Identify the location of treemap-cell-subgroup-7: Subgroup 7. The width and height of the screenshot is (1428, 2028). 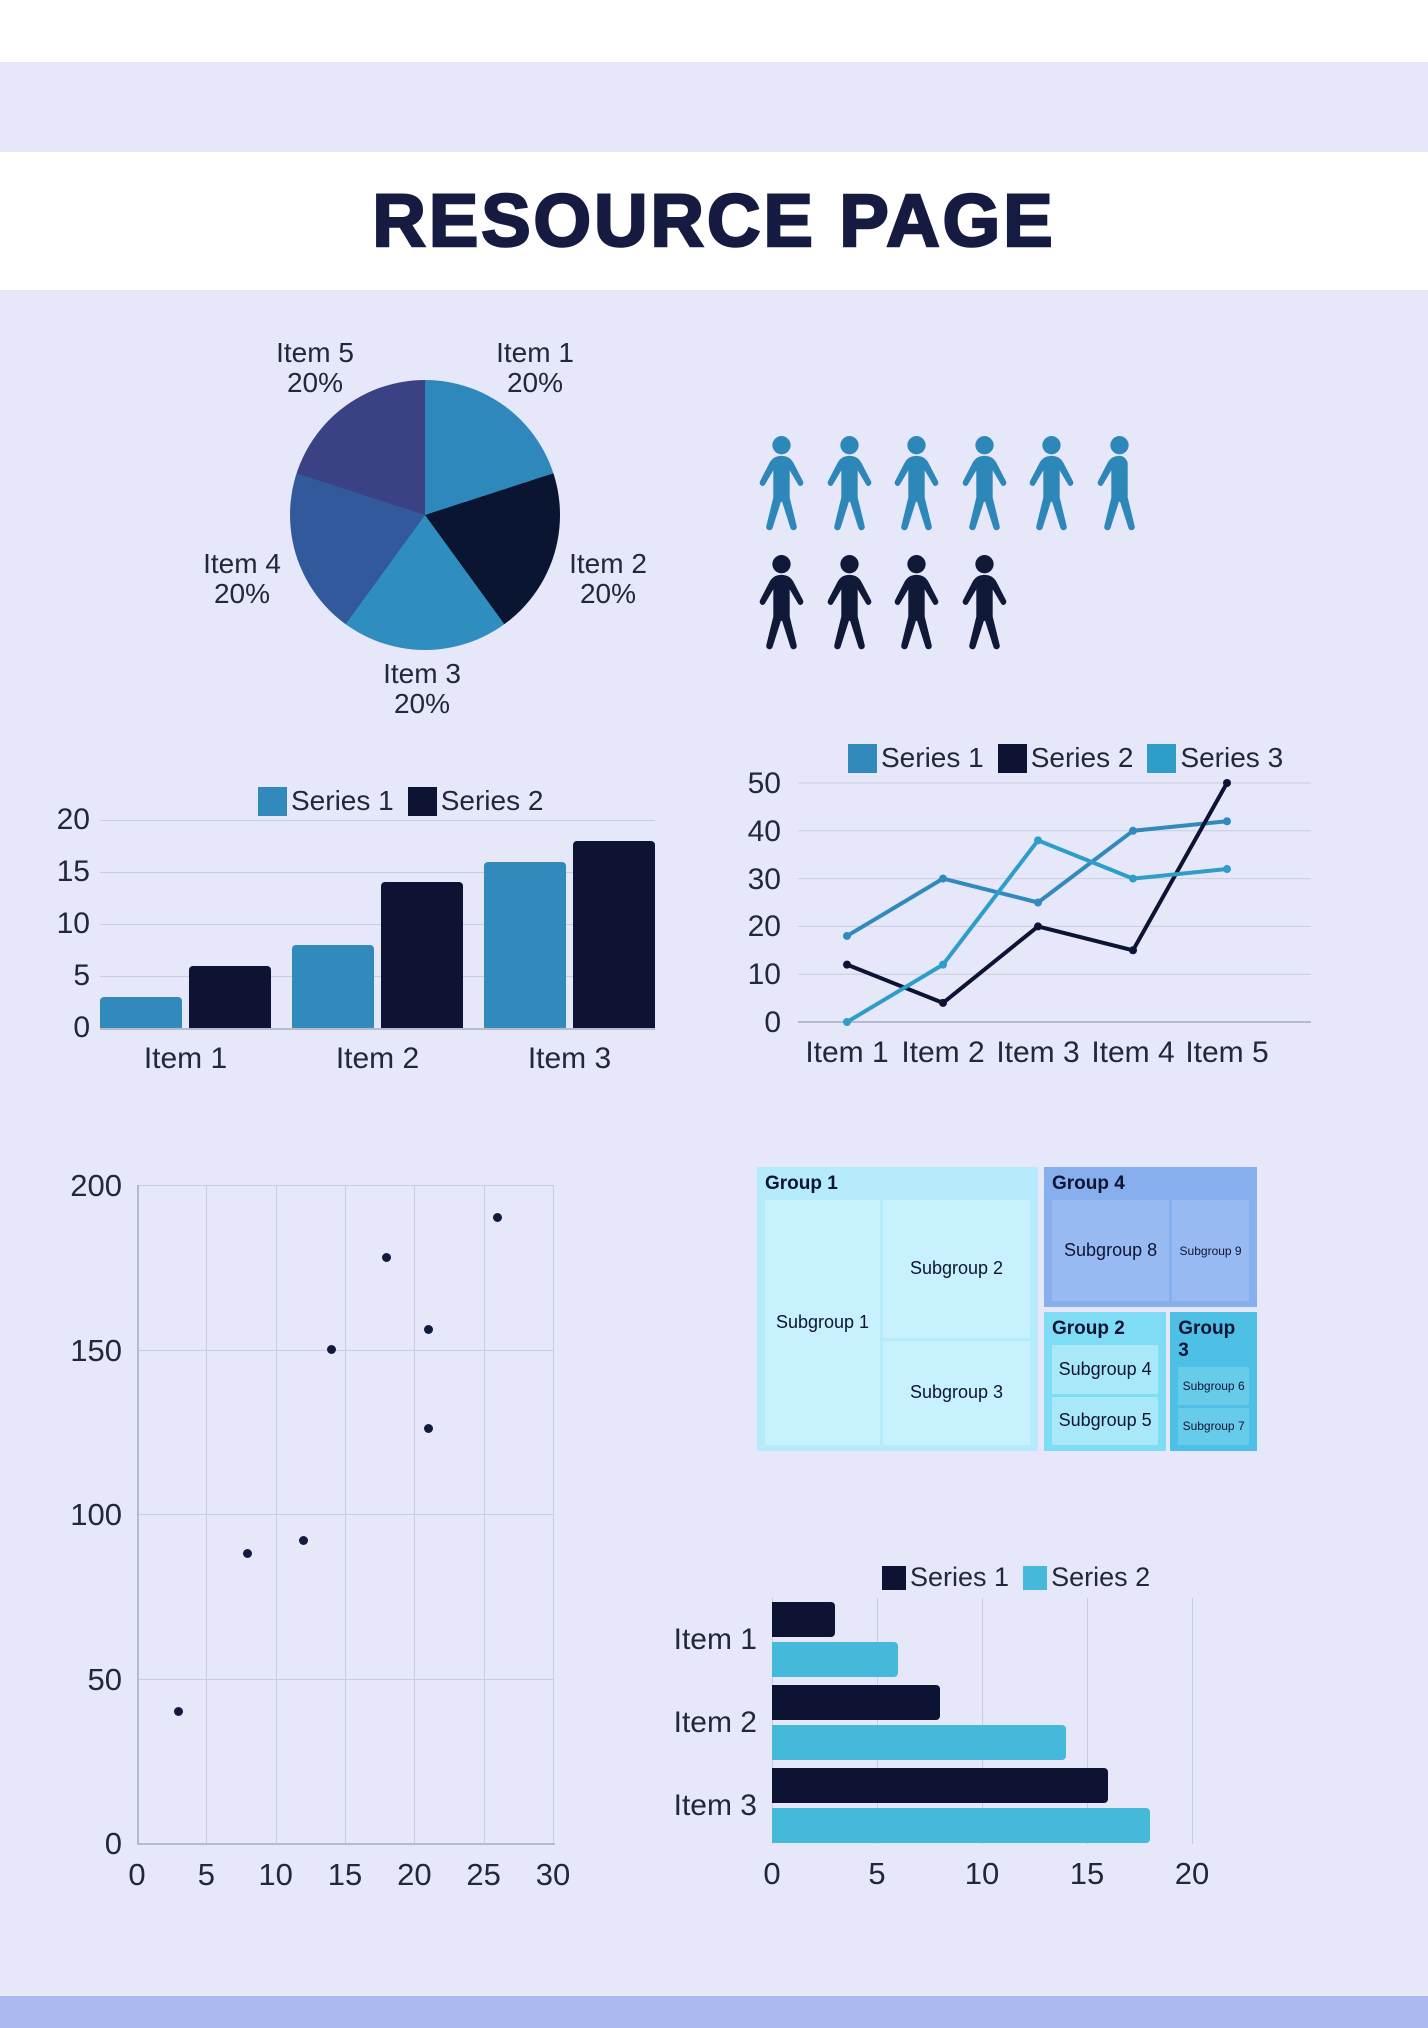
(1213, 1426).